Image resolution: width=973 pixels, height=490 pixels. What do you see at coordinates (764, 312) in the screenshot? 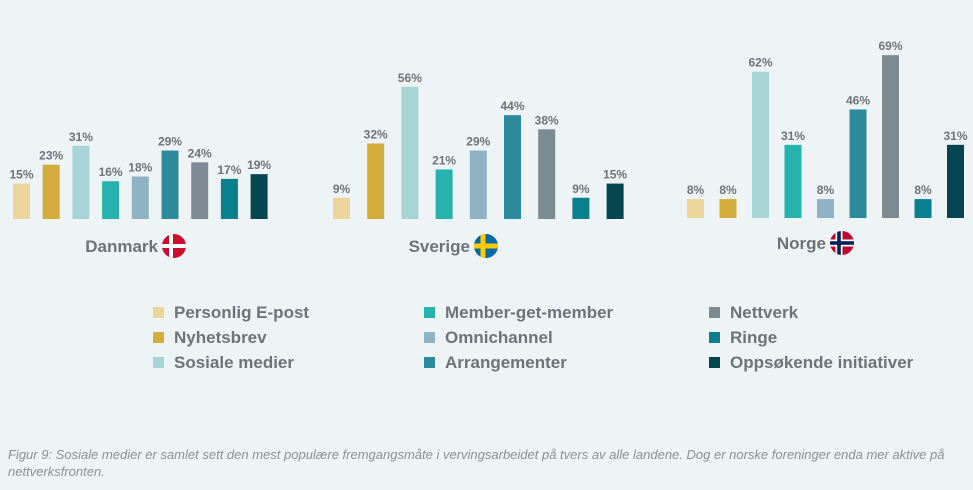
I see `legend-label: Nettverk` at bounding box center [764, 312].